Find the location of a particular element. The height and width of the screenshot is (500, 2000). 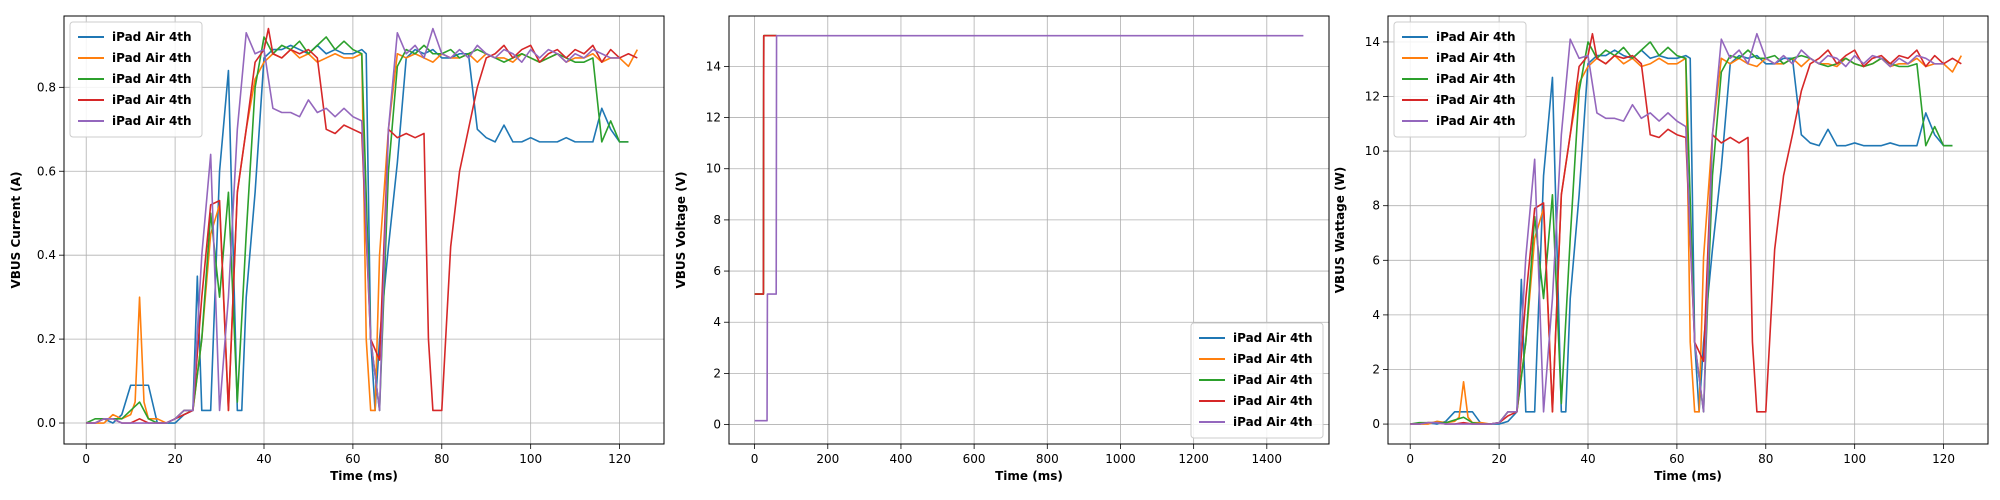

x-tick-label: 600 is located at coordinates (974, 459).